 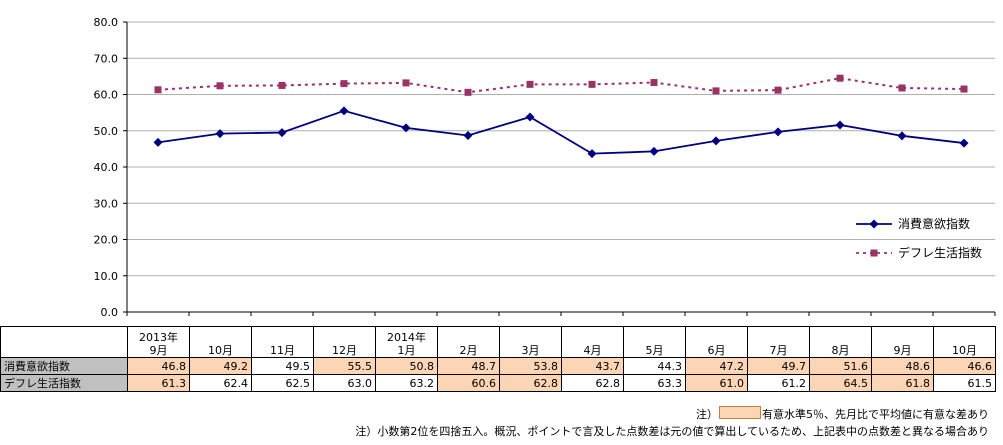 I want to click on table-cell: 63.3, so click(x=654, y=383).